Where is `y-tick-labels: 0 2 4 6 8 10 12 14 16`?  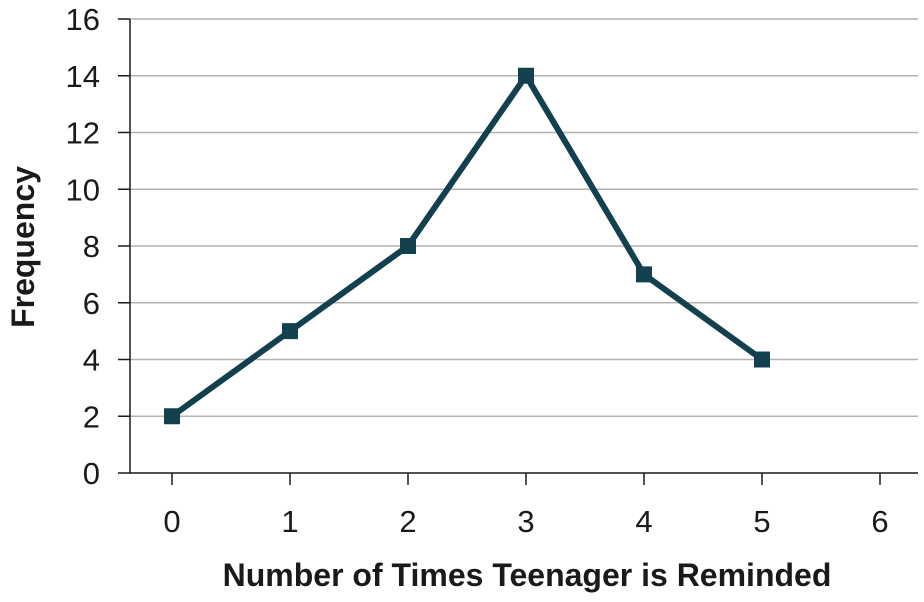 y-tick-labels: 0 2 4 6 8 10 12 14 16 is located at coordinates (83, 246).